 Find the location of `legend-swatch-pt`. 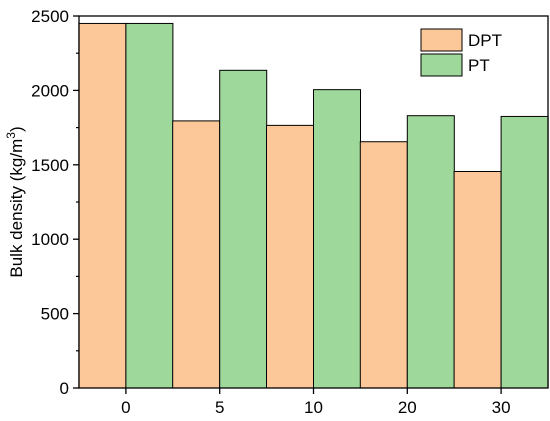

legend-swatch-pt is located at coordinates (441, 65).